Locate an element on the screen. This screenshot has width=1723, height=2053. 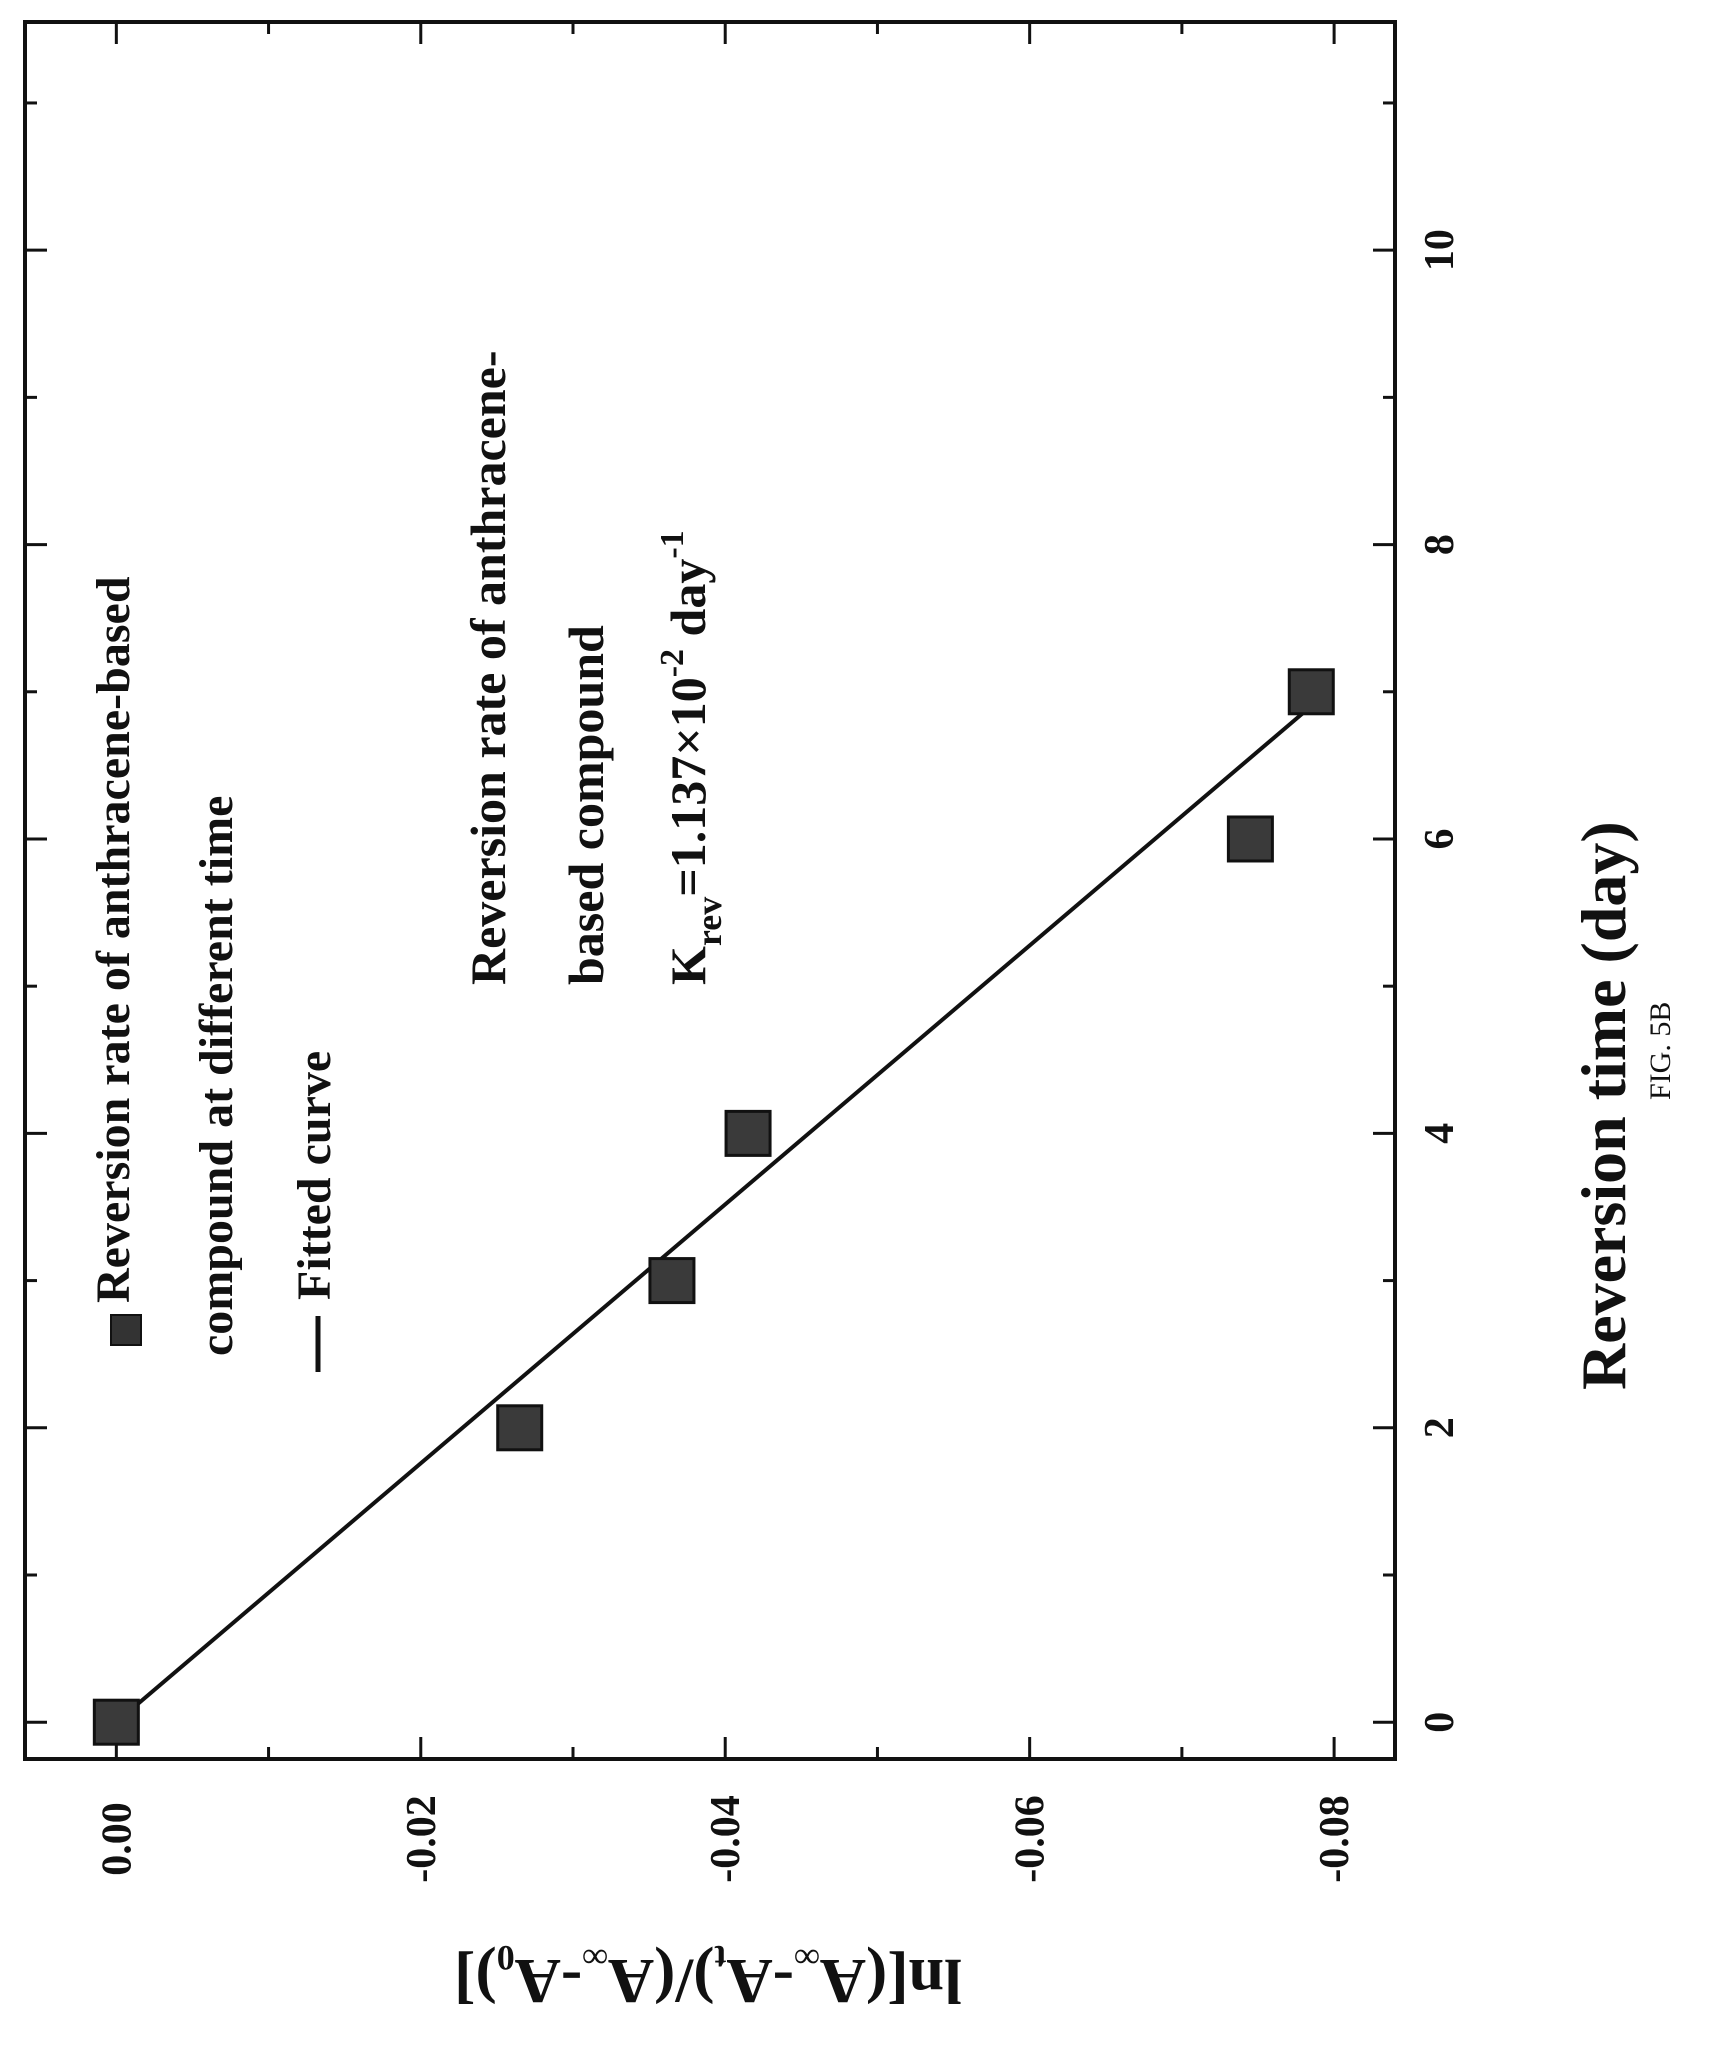
k-subscript: rev is located at coordinates (709, 921).